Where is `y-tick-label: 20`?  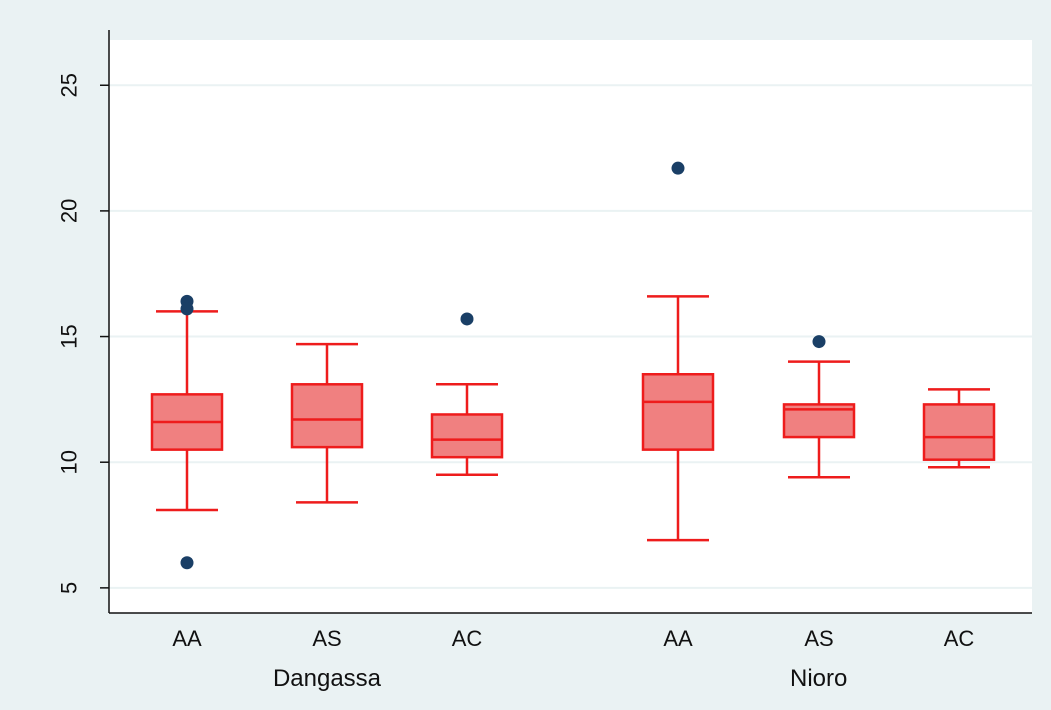 y-tick-label: 20 is located at coordinates (69, 211).